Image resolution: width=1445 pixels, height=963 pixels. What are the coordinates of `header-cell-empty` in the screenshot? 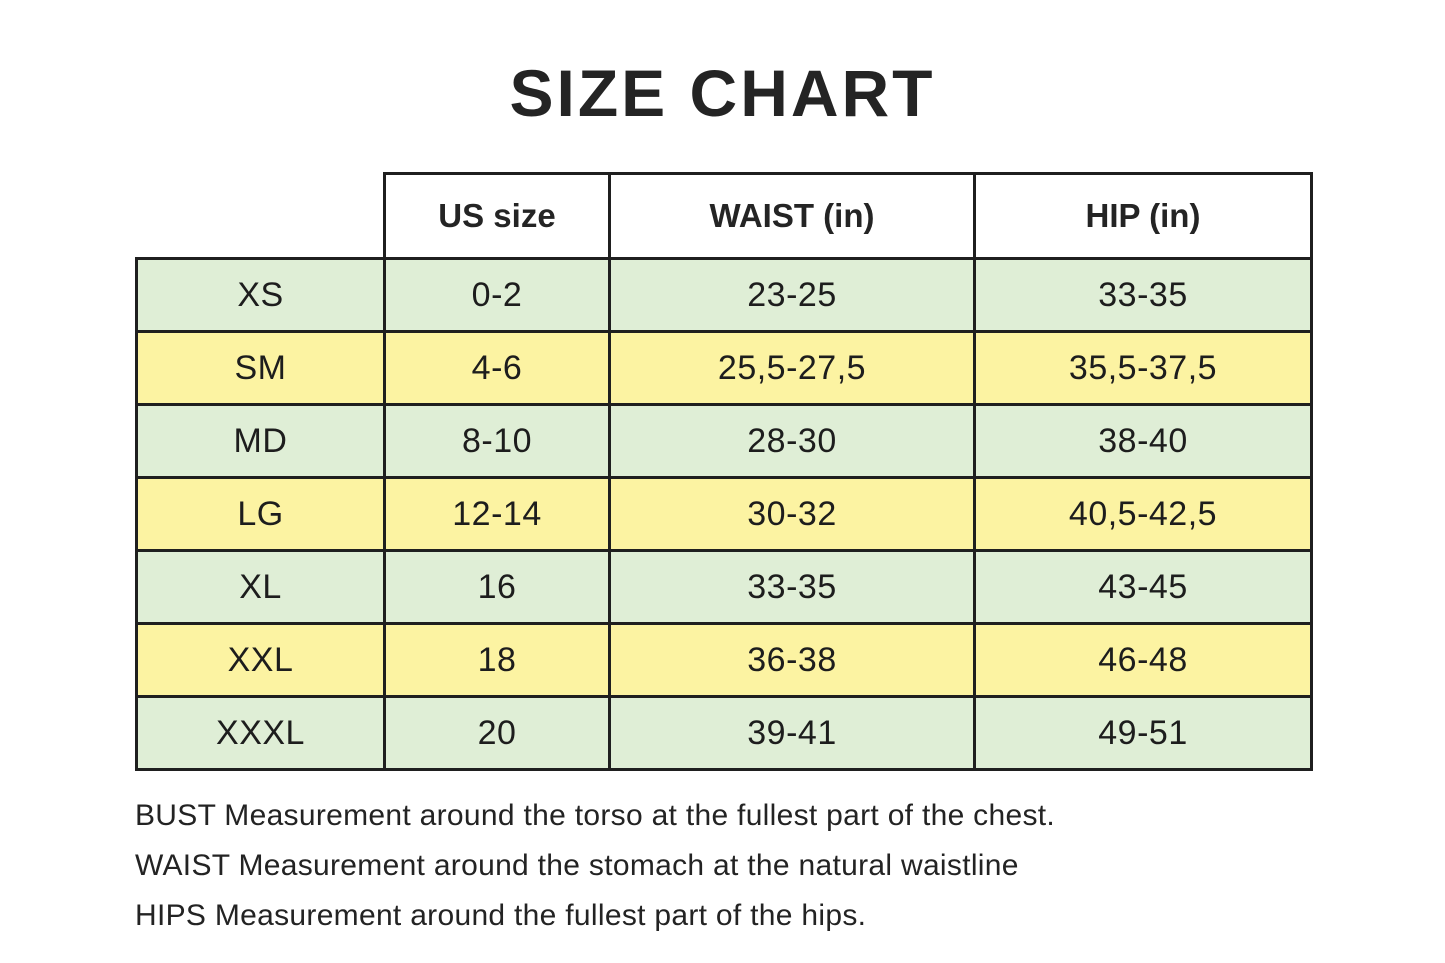 It's located at (261, 216).